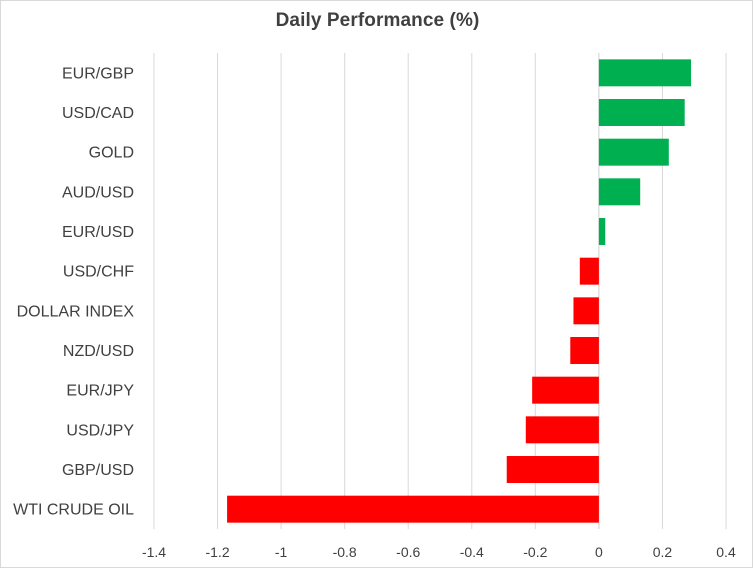 This screenshot has width=753, height=568. Describe the element at coordinates (633, 152) in the screenshot. I see `bar-gold` at that location.